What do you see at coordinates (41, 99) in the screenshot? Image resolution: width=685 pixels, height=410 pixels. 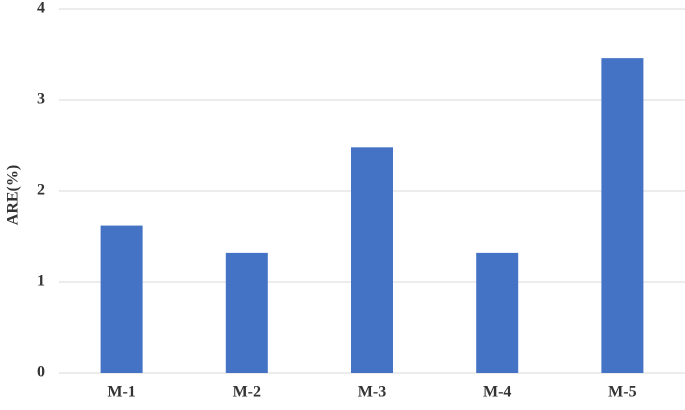 I see `y-tick-label: 3` at bounding box center [41, 99].